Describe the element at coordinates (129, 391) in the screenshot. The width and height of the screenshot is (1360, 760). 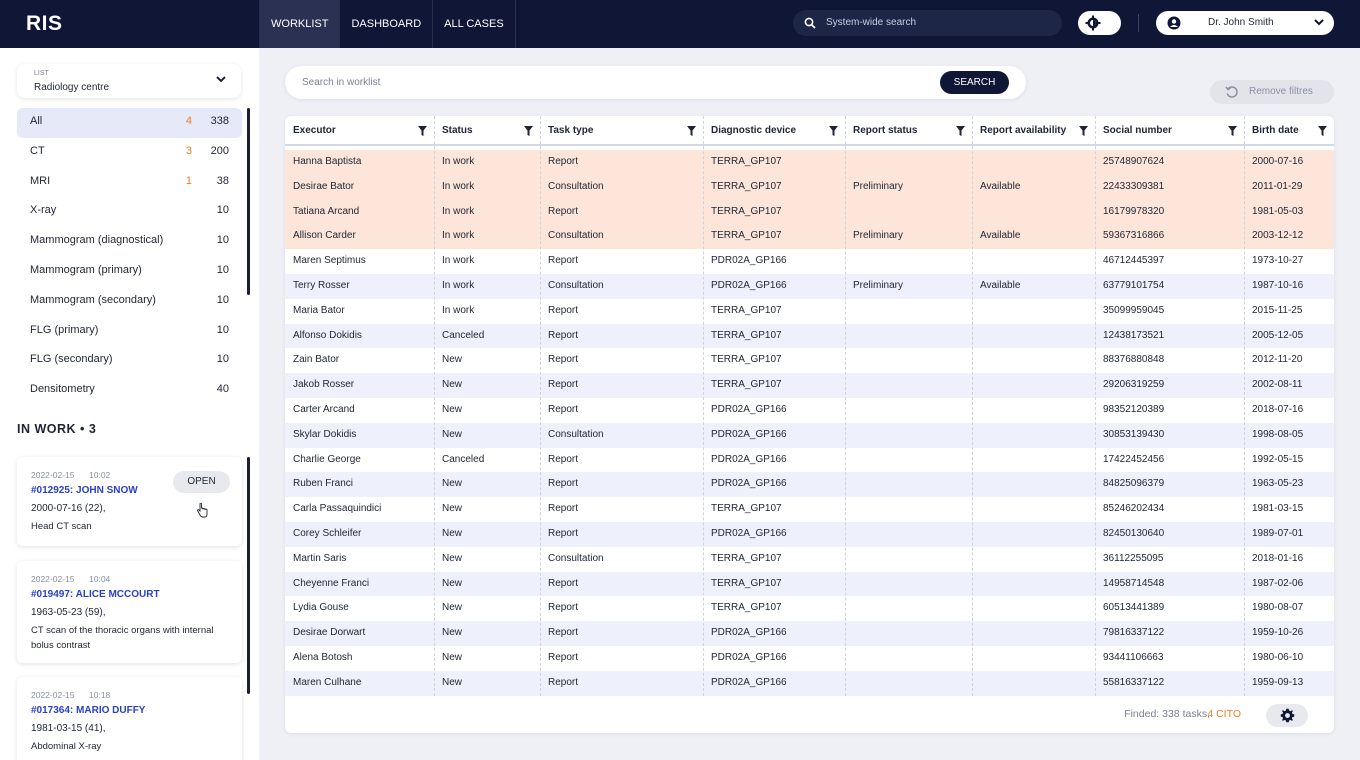
I see `category-item-densitometry: Densitometry 40` at that location.